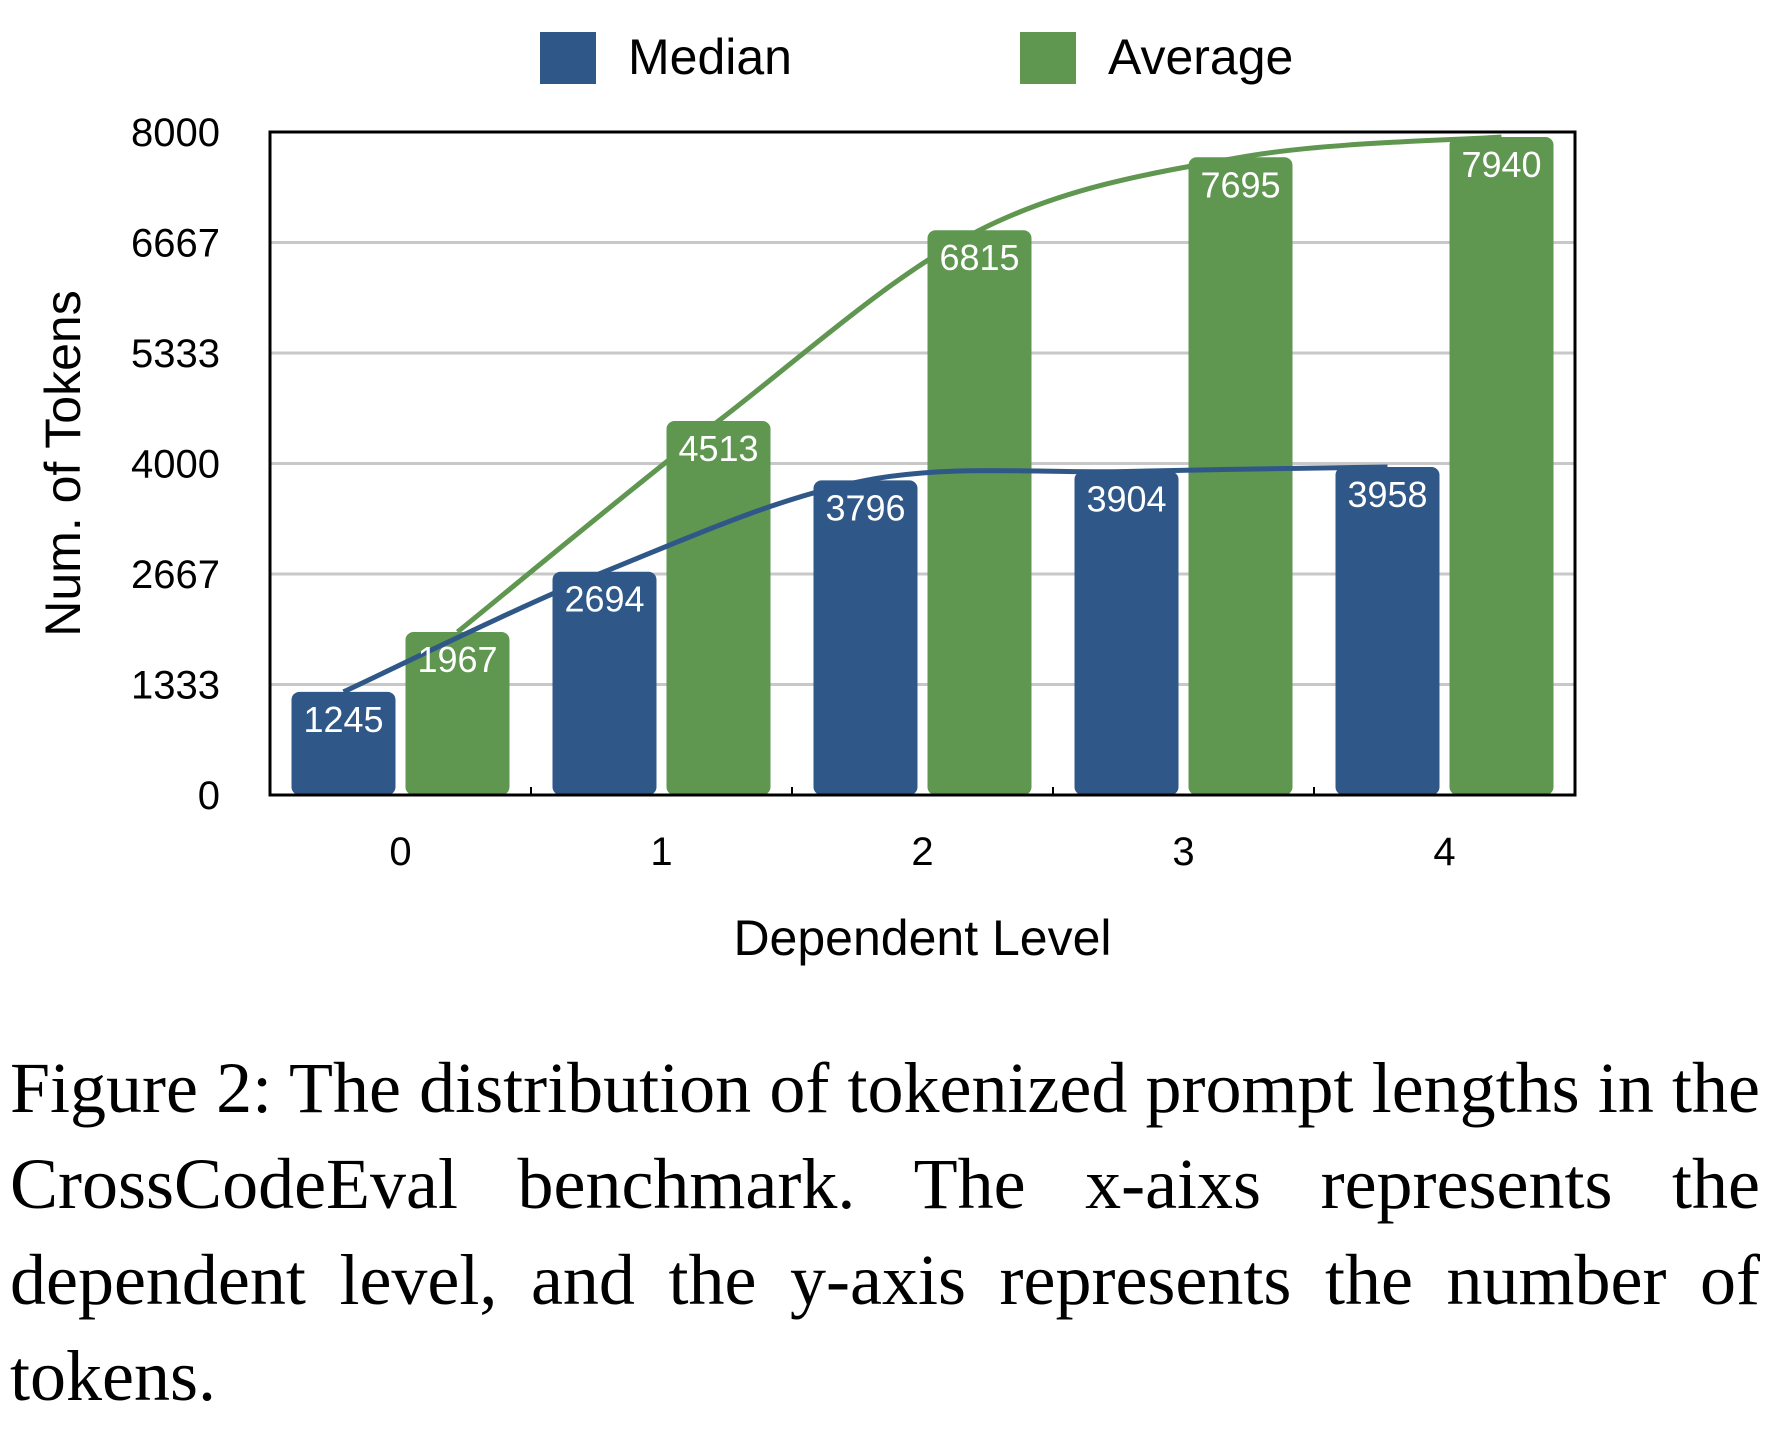 The height and width of the screenshot is (1432, 1772). What do you see at coordinates (865, 507) in the screenshot?
I see `data-label-median-2: 3796` at bounding box center [865, 507].